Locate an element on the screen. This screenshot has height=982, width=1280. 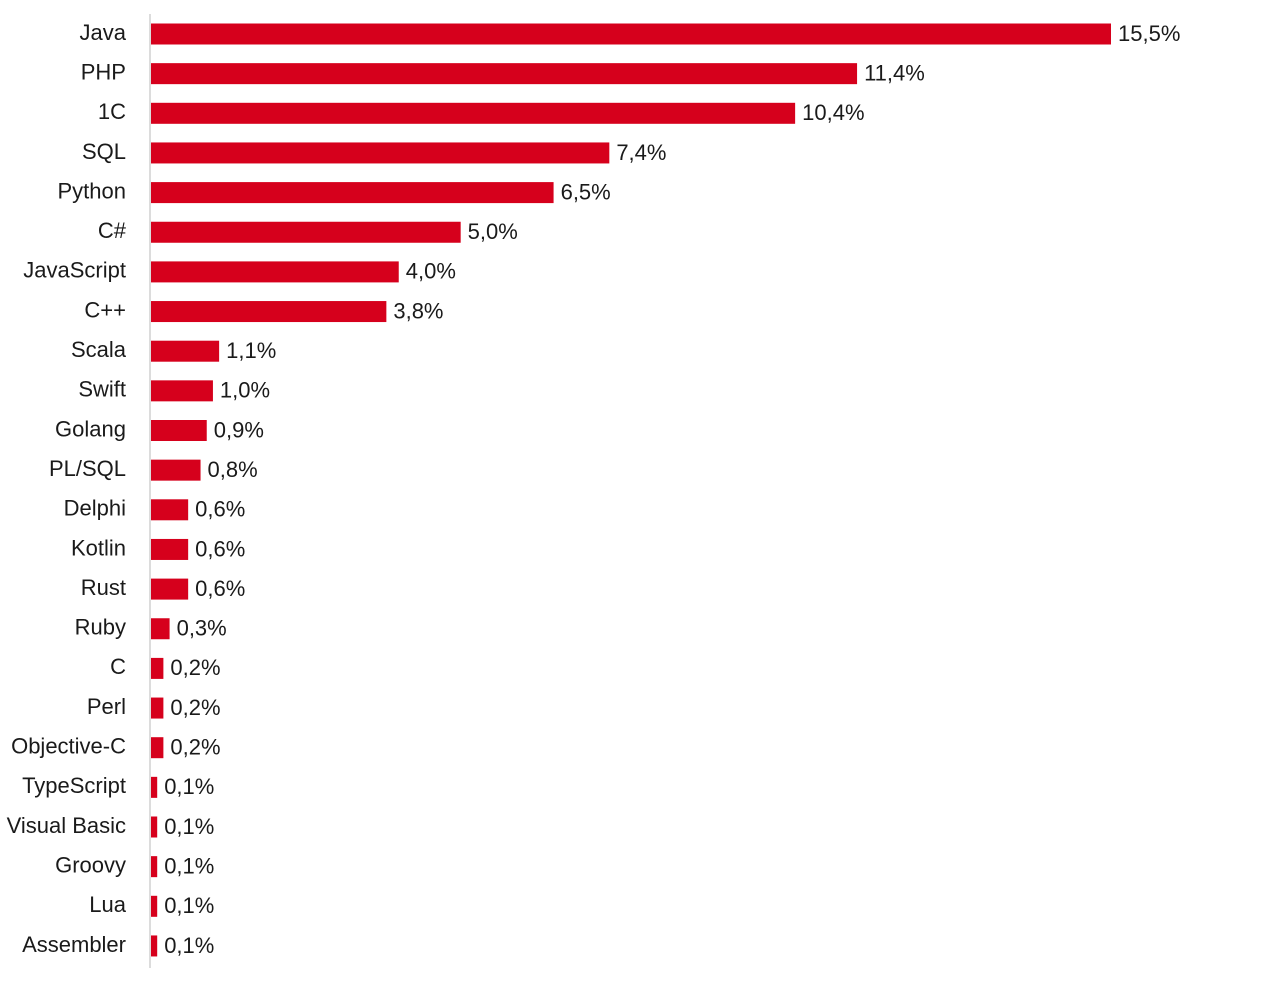
category-label: Swift is located at coordinates (102, 389).